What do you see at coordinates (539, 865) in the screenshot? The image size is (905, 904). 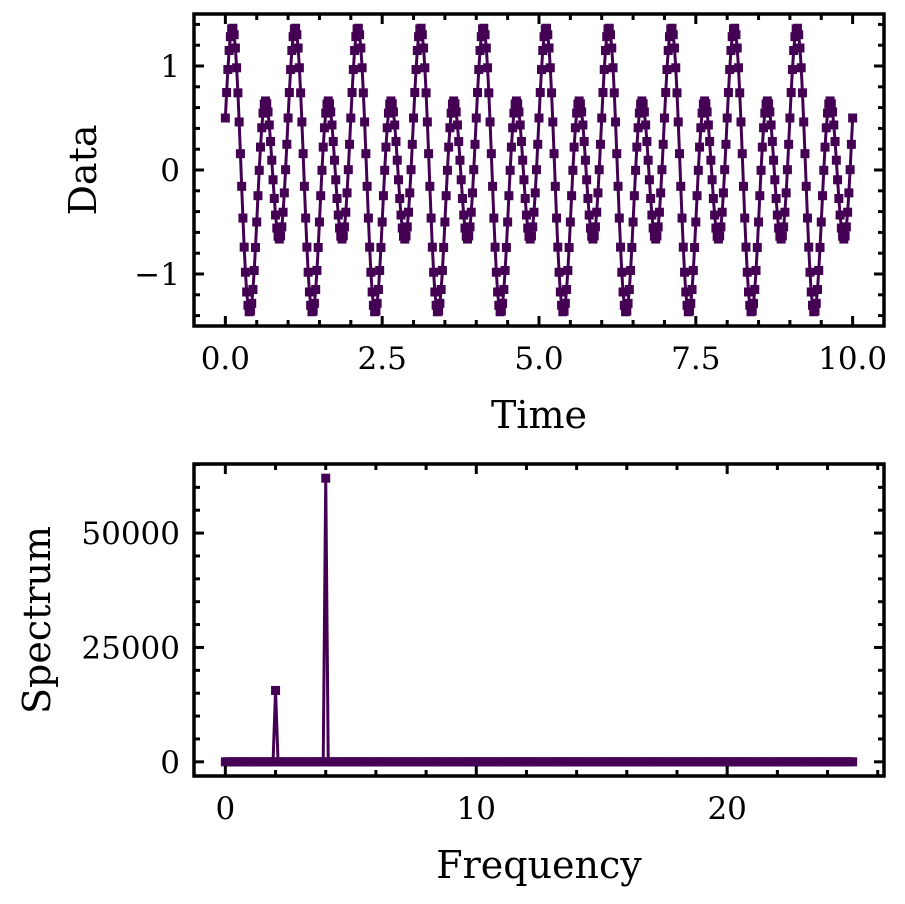 I see `spectrum-xlabel: Frequency` at bounding box center [539, 865].